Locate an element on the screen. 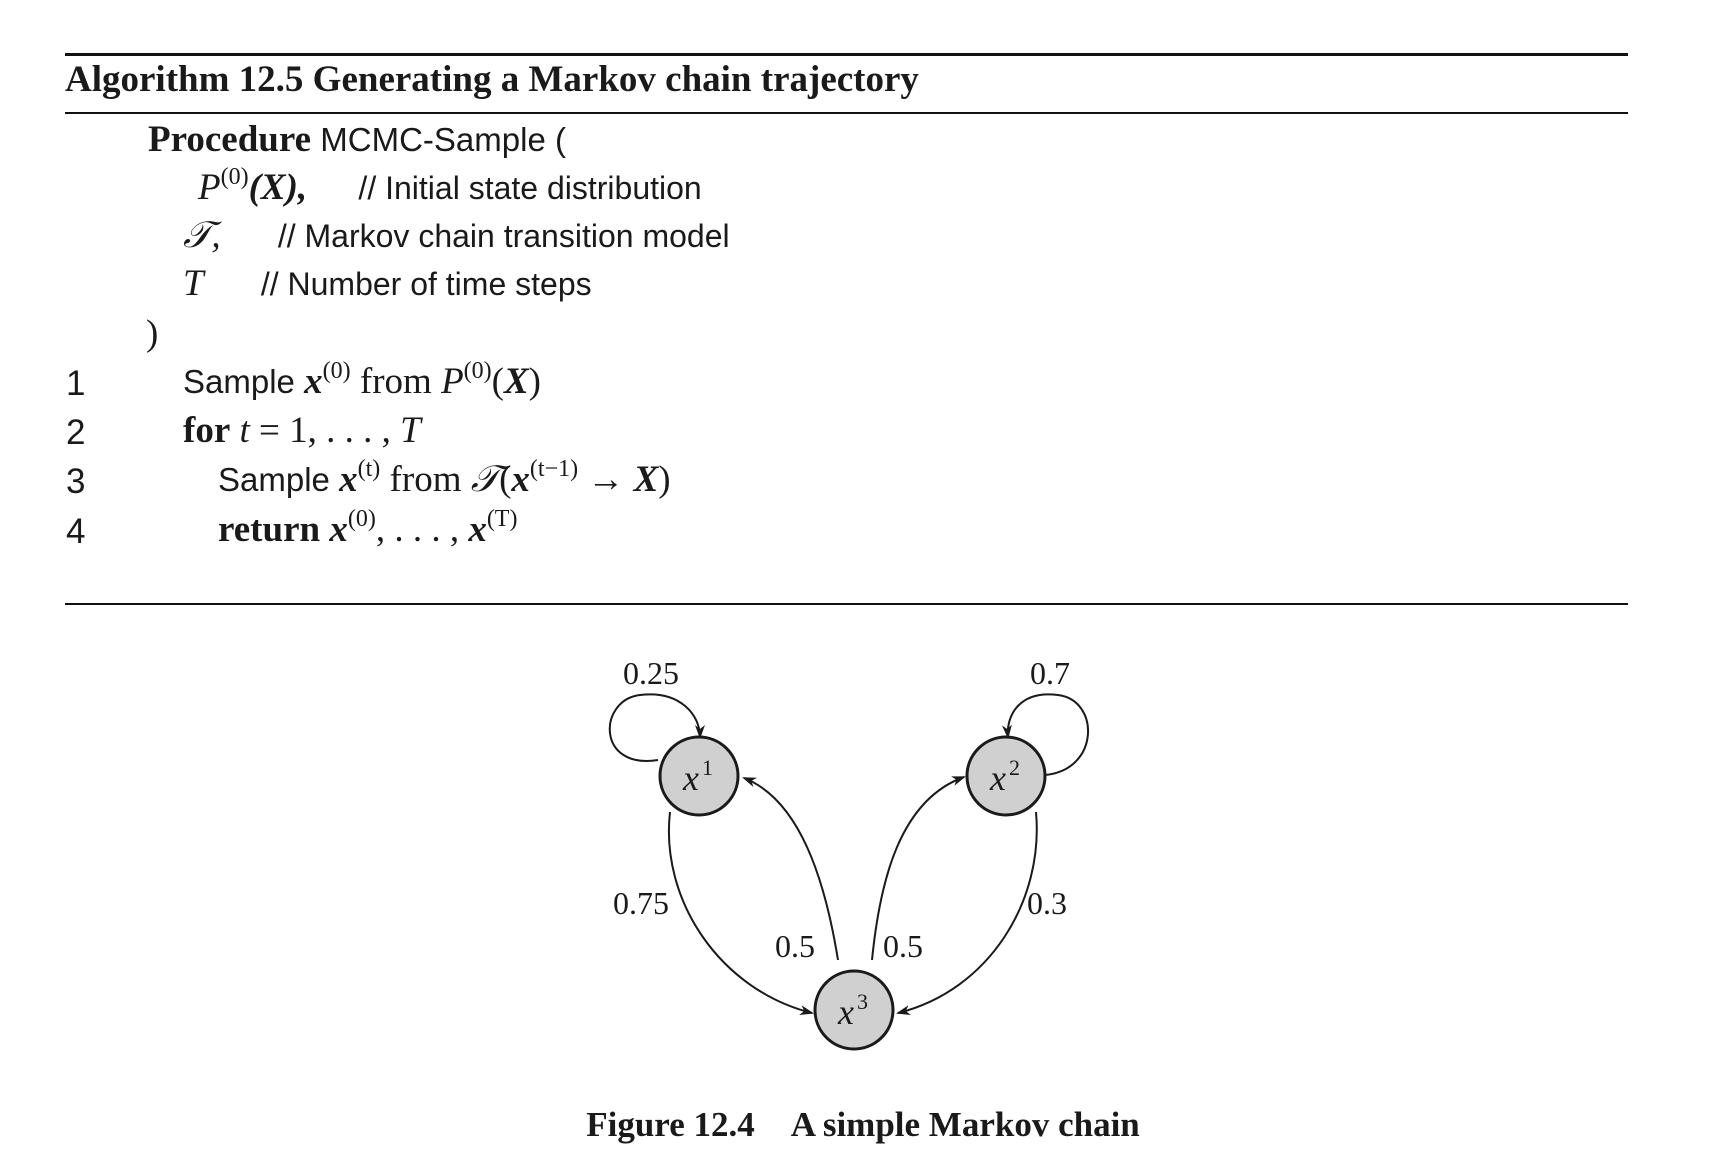 This screenshot has height=1174, width=1726. markov-chain-diagram: 0.25 0.7 0.75 0.5 0.5 0.3 x 1 x 2 x 3 is located at coordinates (849, 853).